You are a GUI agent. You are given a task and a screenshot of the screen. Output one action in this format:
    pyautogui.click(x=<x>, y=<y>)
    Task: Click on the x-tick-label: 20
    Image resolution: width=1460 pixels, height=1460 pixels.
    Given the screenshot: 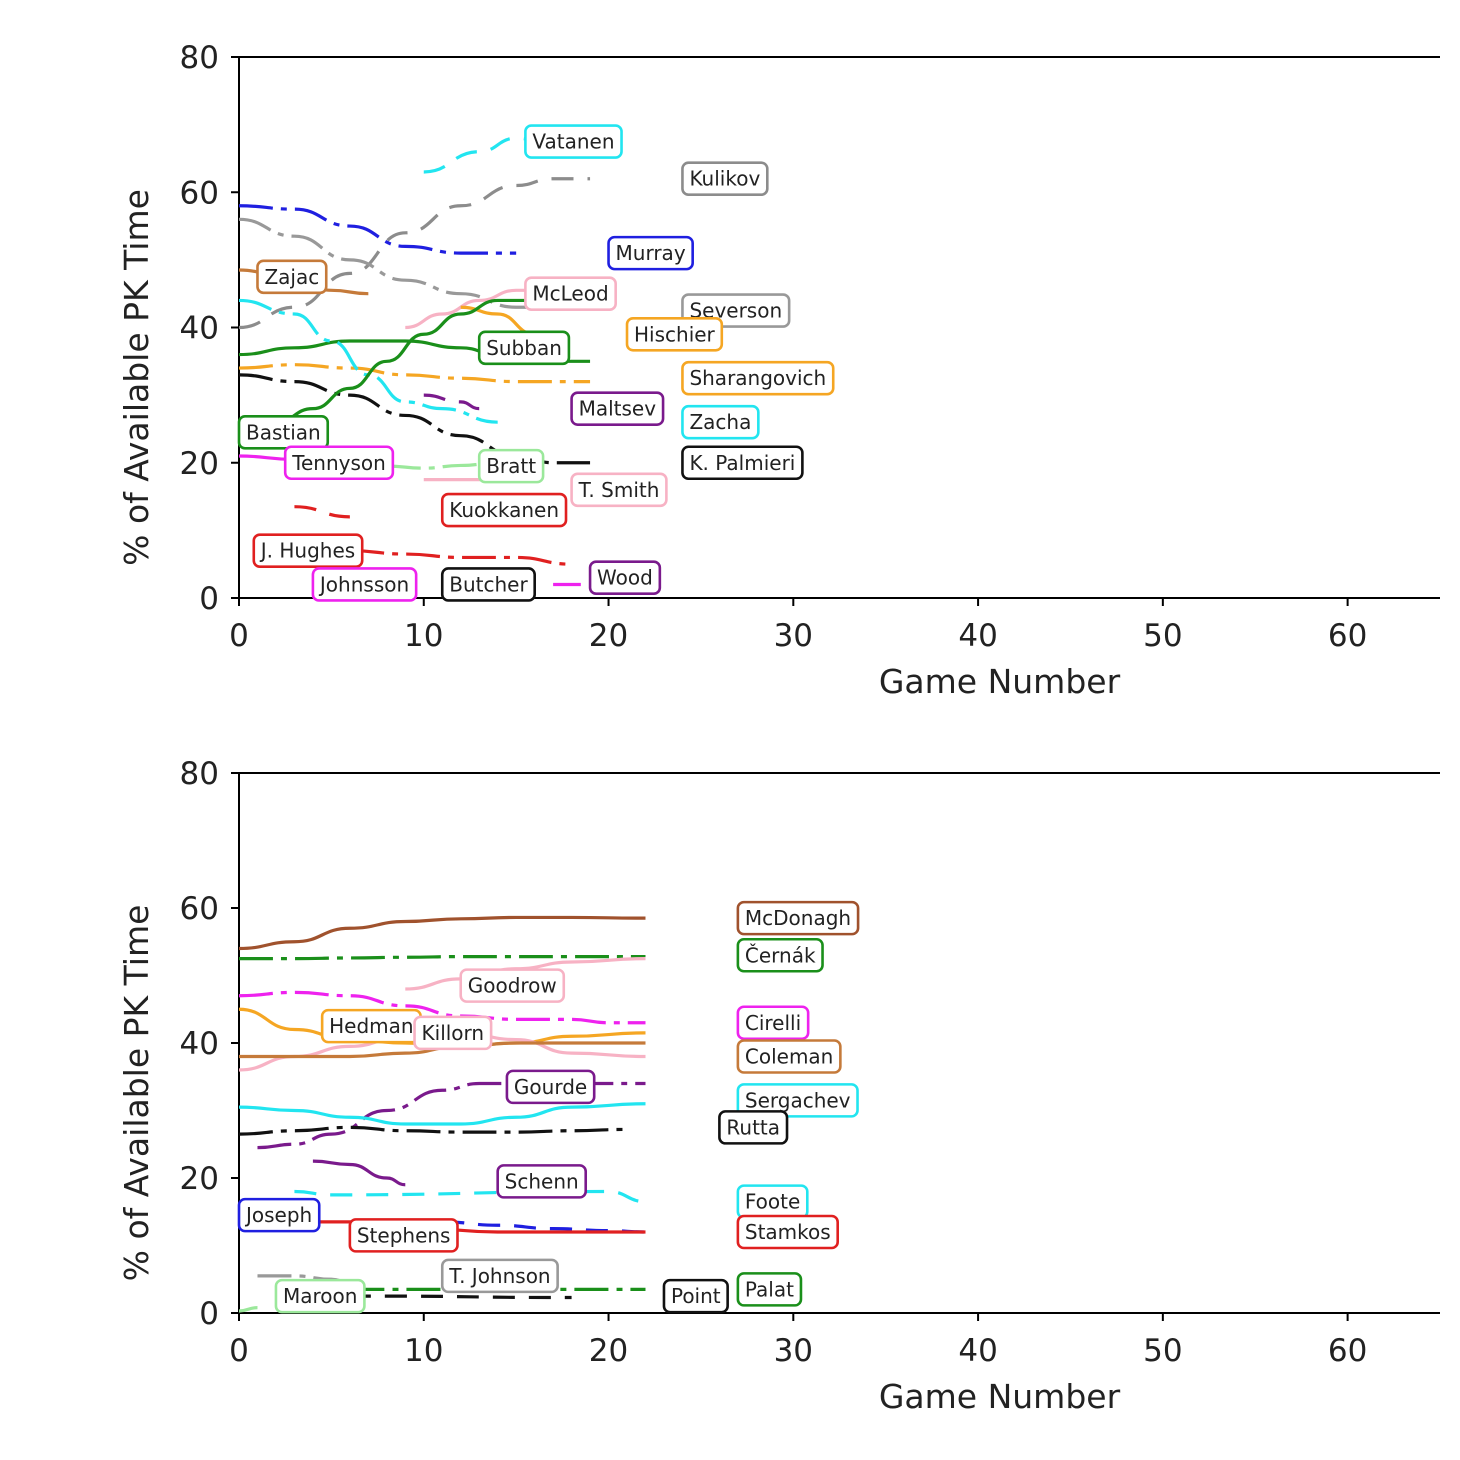 What is the action you would take?
    pyautogui.click(x=608, y=1351)
    